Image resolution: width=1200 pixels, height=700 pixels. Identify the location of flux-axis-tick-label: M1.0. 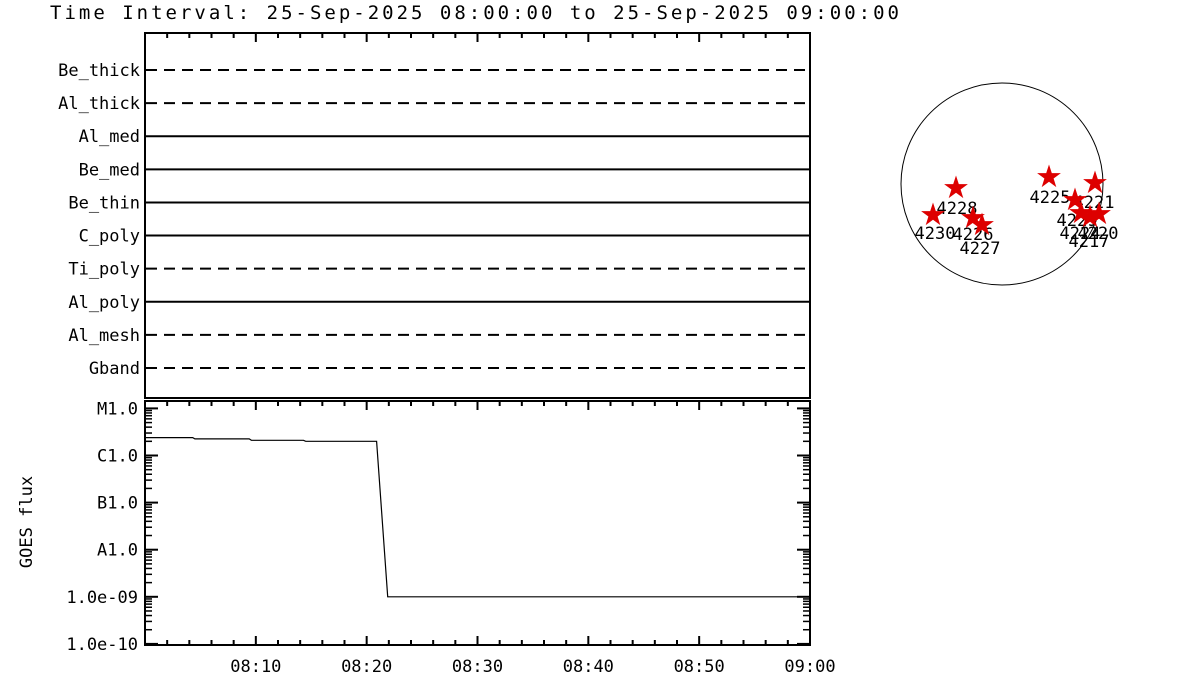
(117, 409).